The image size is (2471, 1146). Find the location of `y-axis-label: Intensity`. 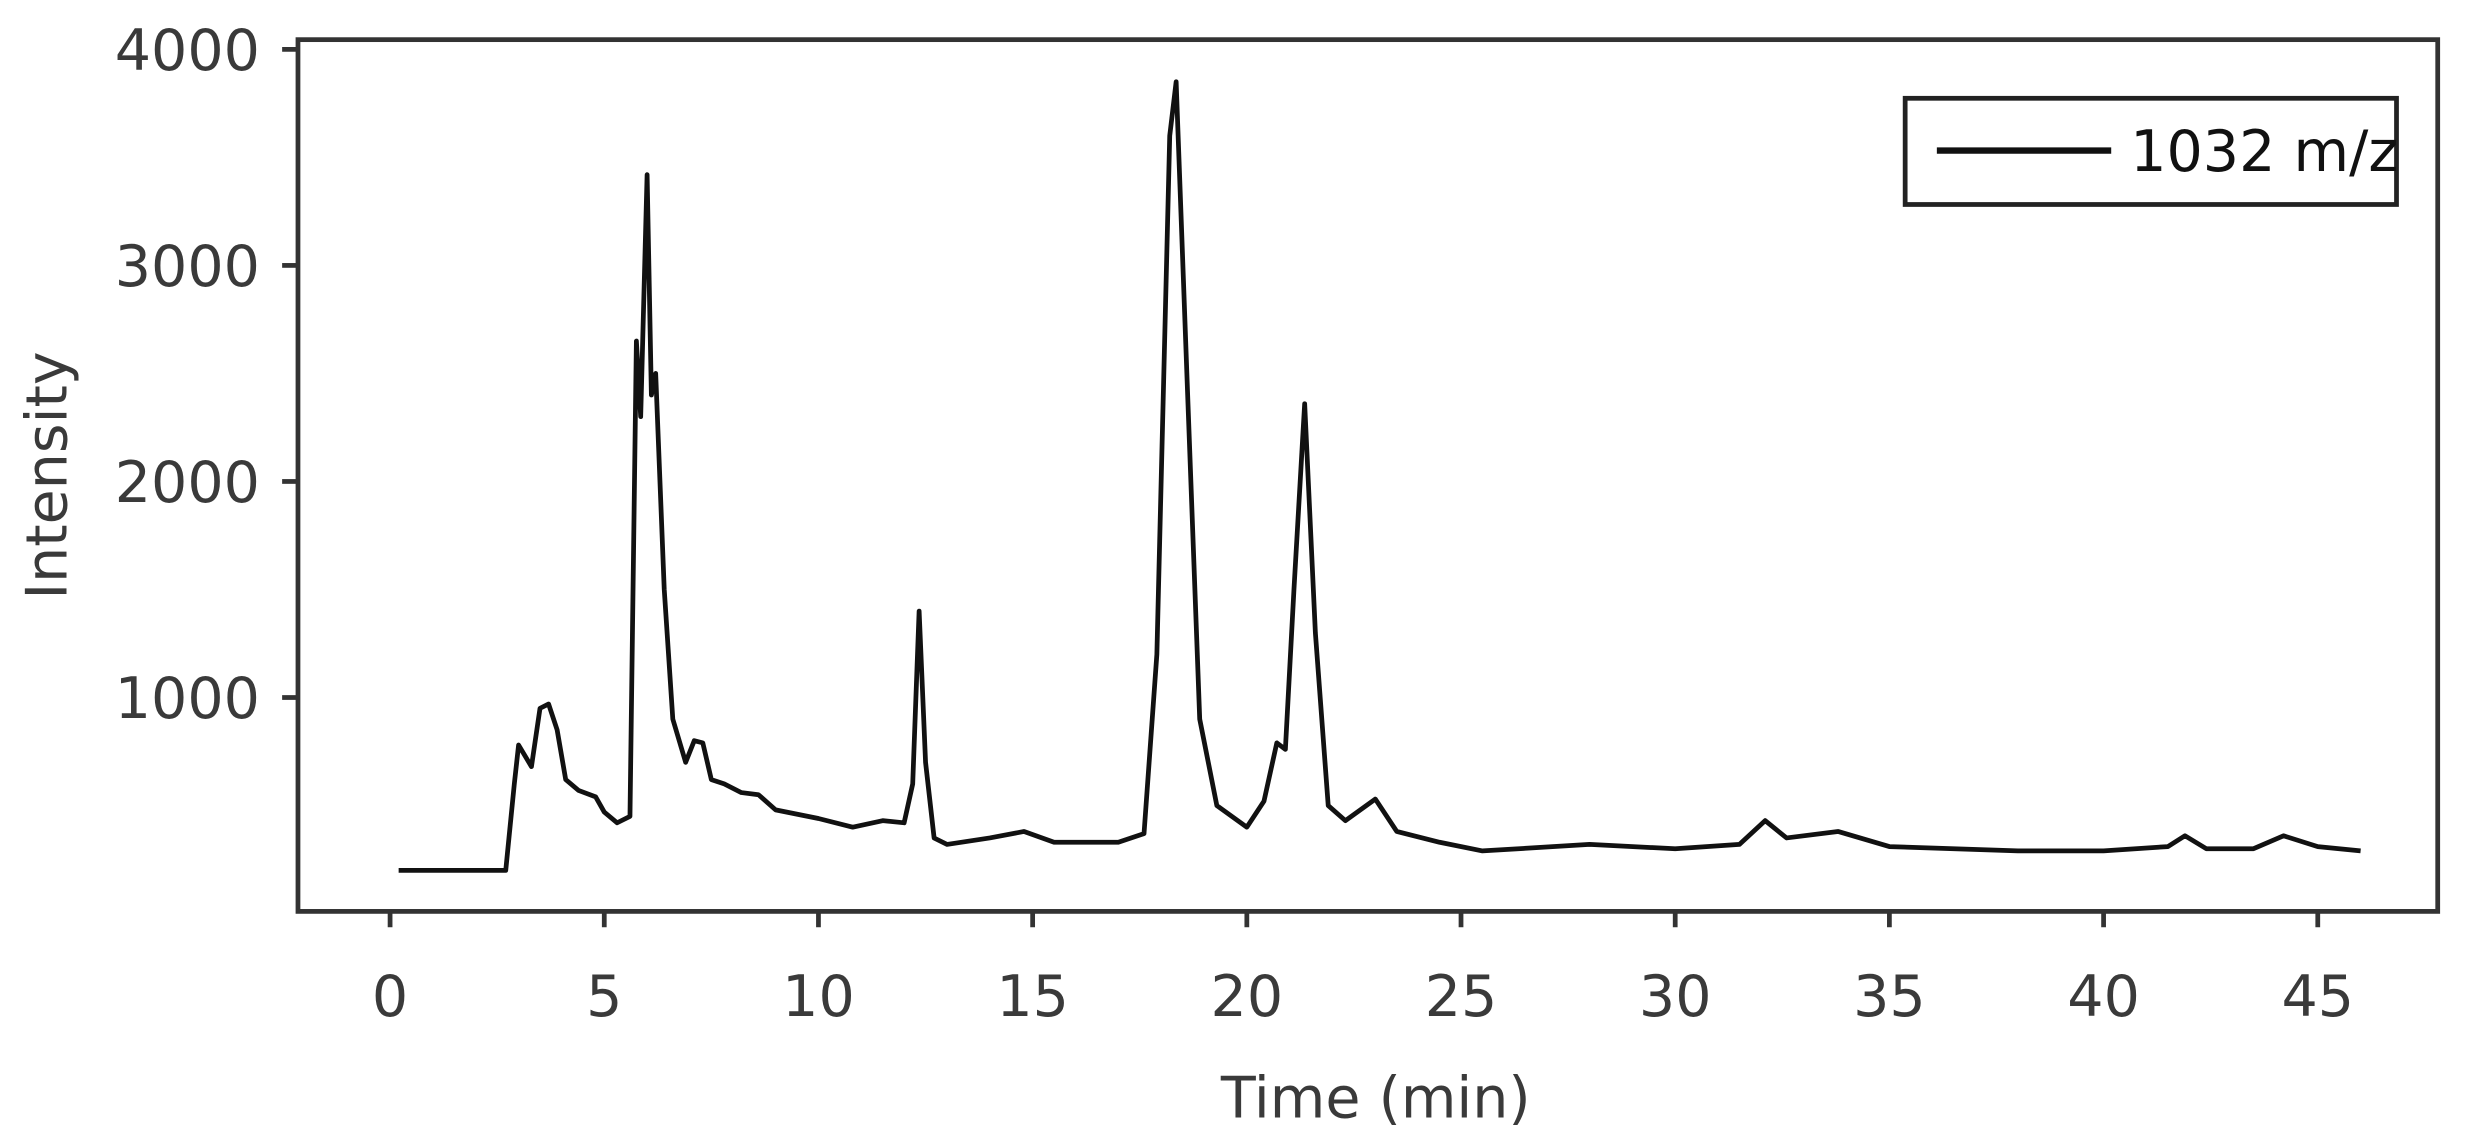

y-axis-label: Intensity is located at coordinates (48, 475).